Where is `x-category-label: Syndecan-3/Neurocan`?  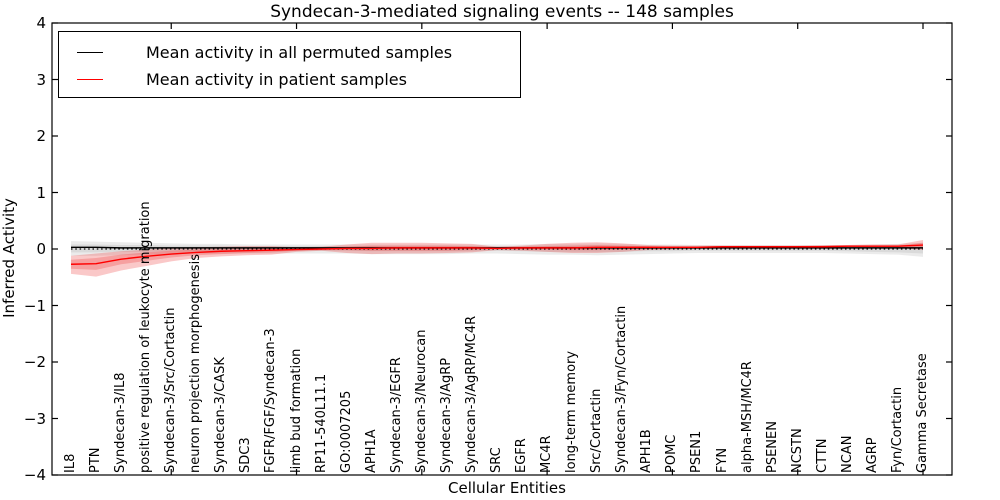
x-category-label: Syndecan-3/Neurocan is located at coordinates (421, 401).